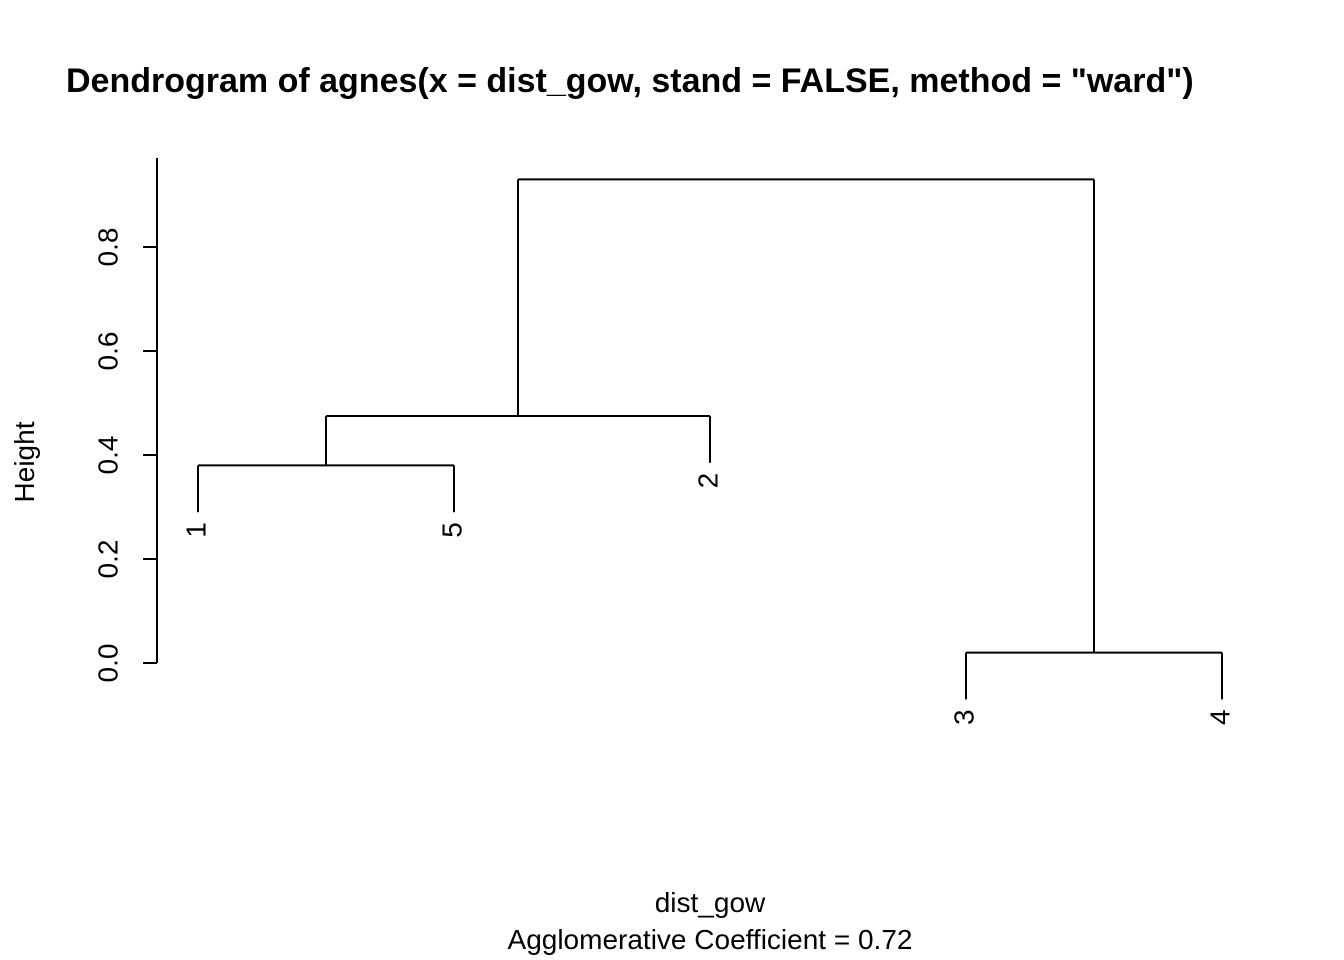  I want to click on y-tick-label: 0.0, so click(107, 663).